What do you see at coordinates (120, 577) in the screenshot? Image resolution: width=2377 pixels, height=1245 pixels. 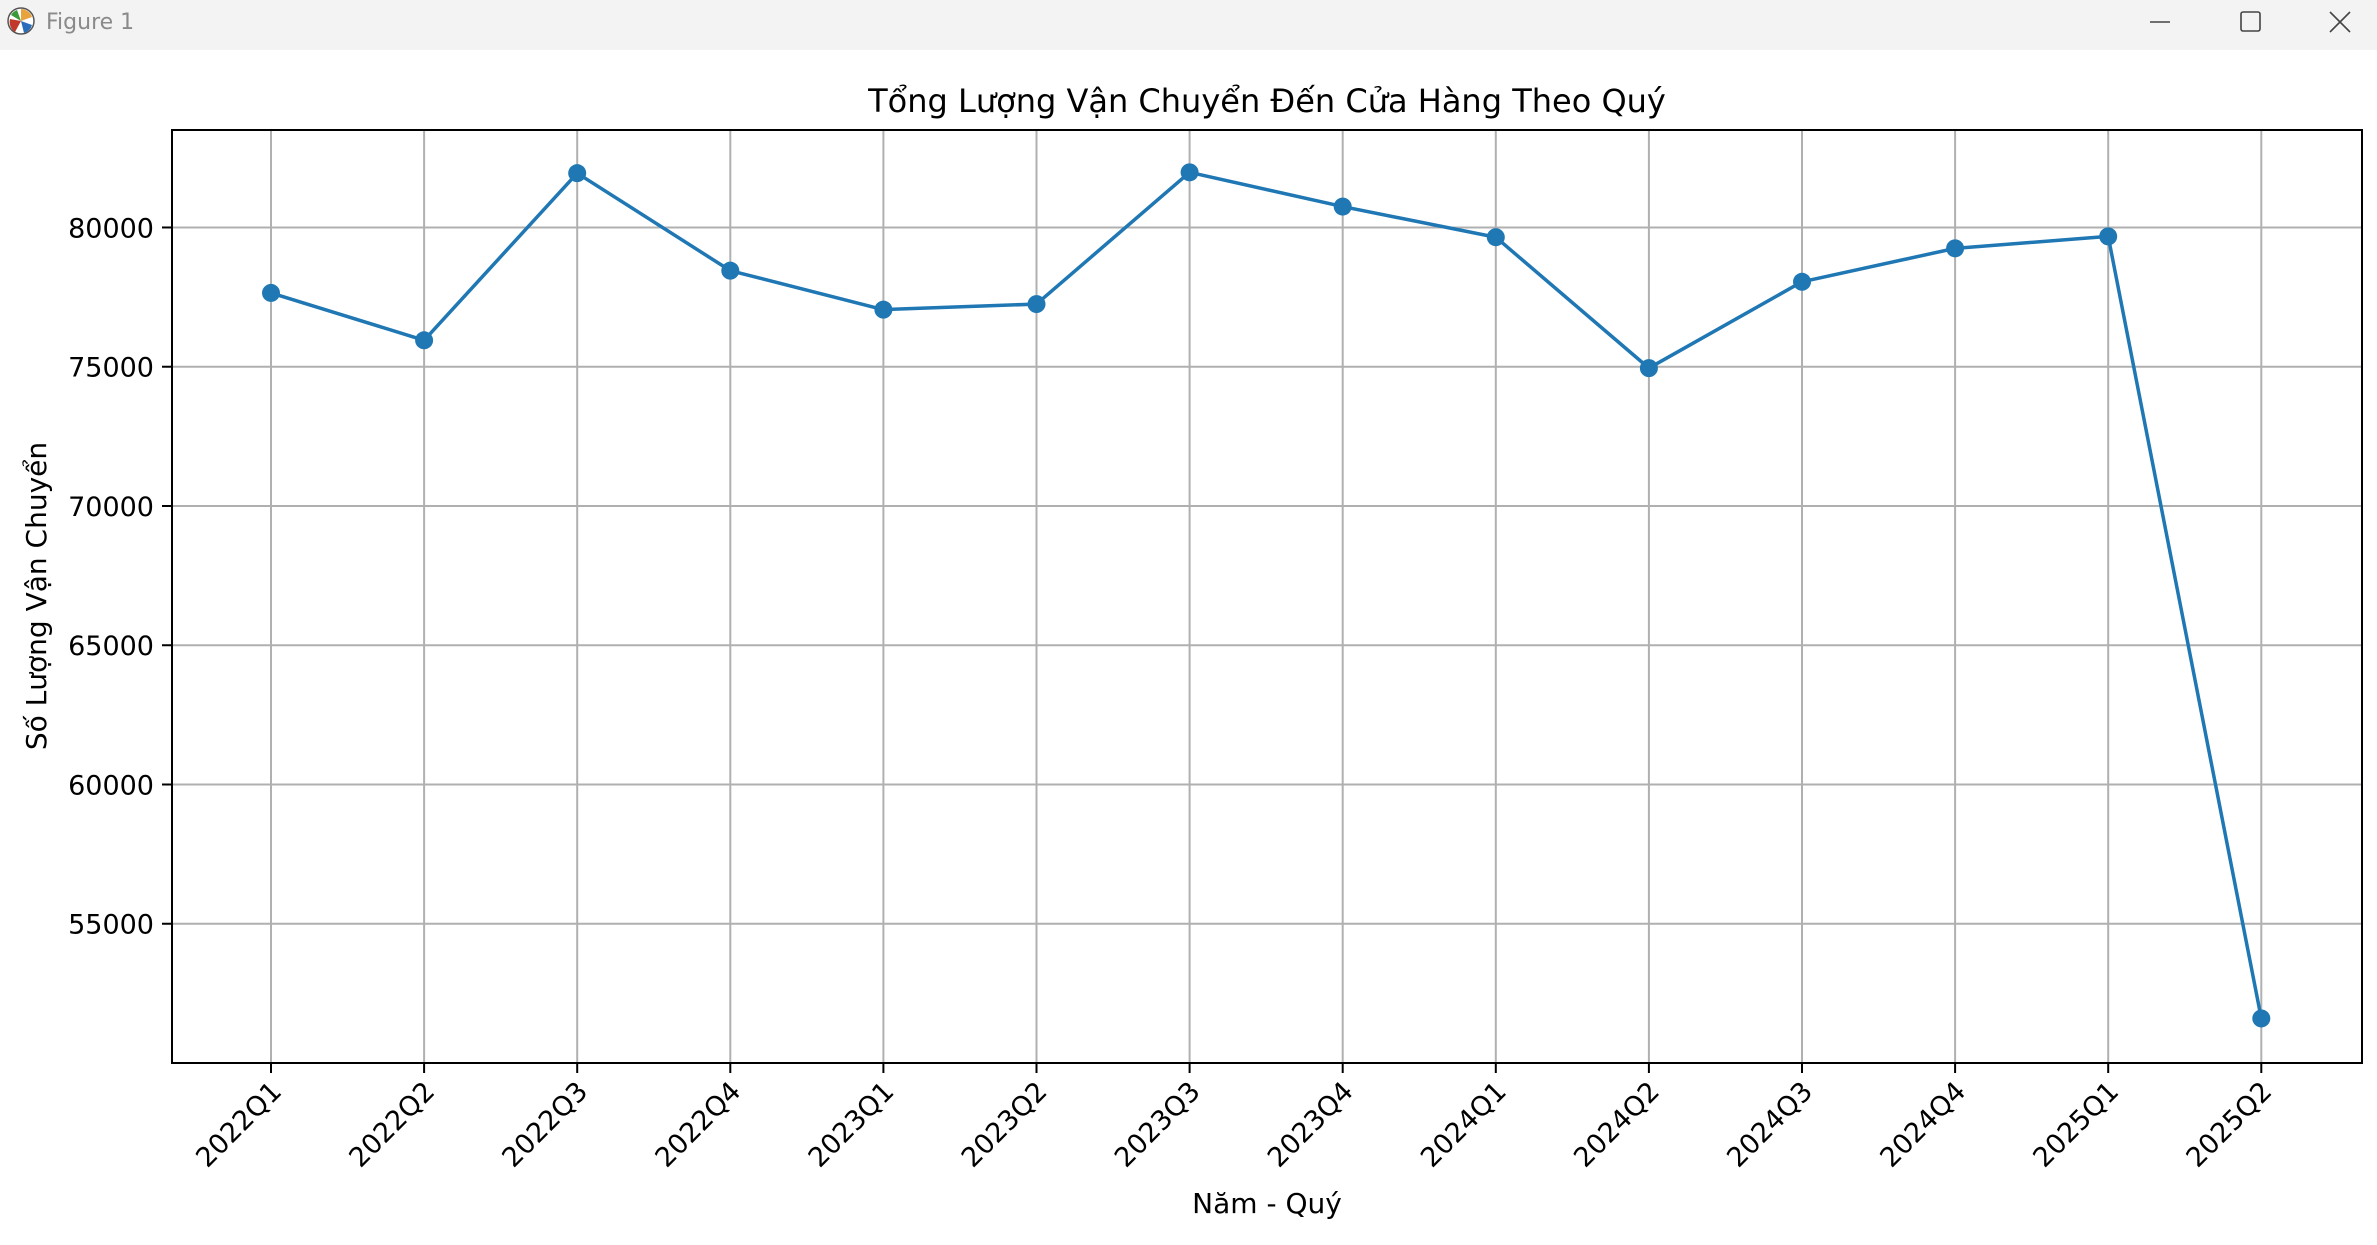 I see `y-axis: 55000 60000 65000 70000 75000 80000` at bounding box center [120, 577].